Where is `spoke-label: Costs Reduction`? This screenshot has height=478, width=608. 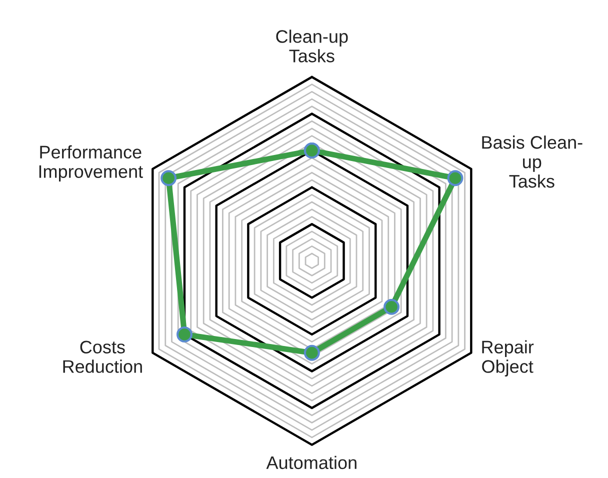
spoke-label: Costs Reduction is located at coordinates (102, 356).